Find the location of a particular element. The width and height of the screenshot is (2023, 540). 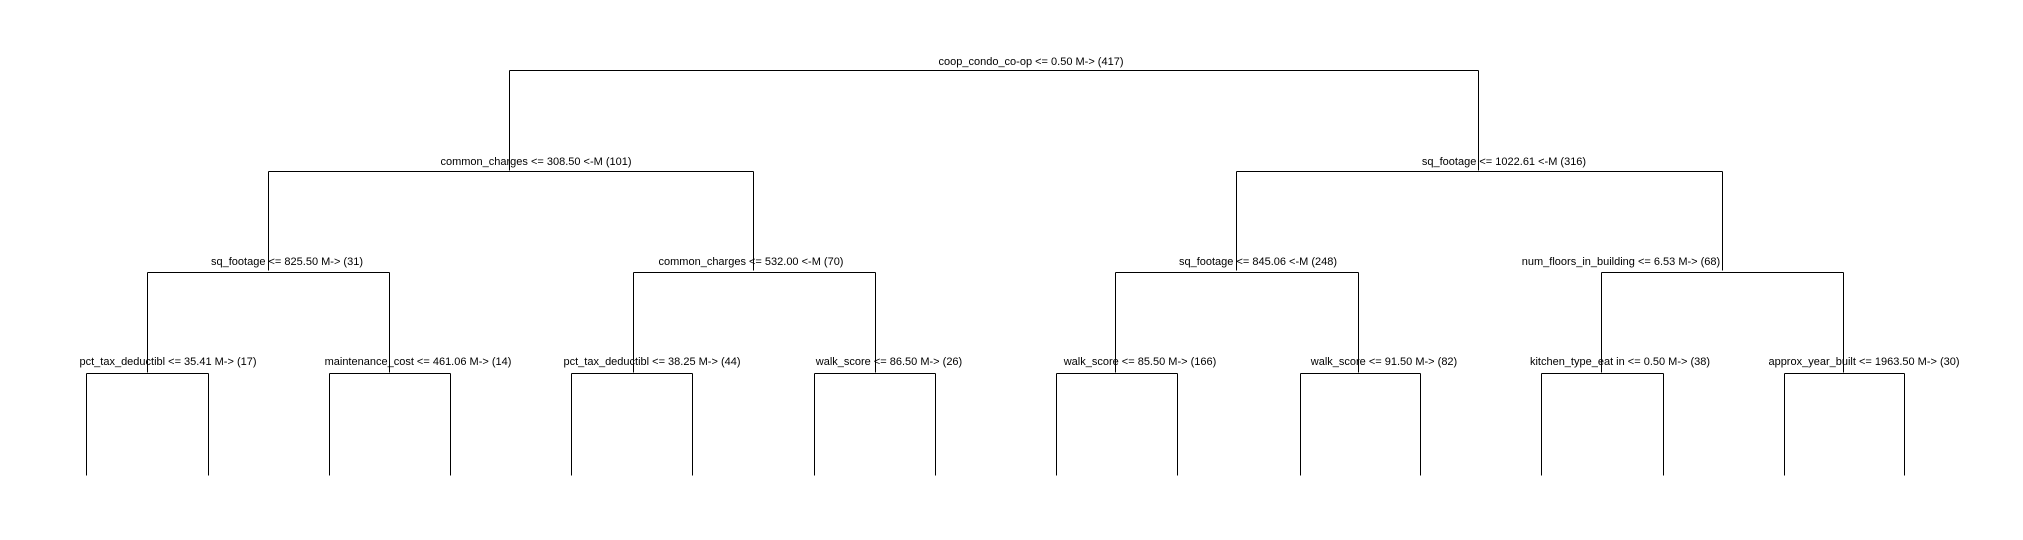

node-label-n8: pct_tax_deductibl <= 35.41 M-> (17) is located at coordinates (167, 362).